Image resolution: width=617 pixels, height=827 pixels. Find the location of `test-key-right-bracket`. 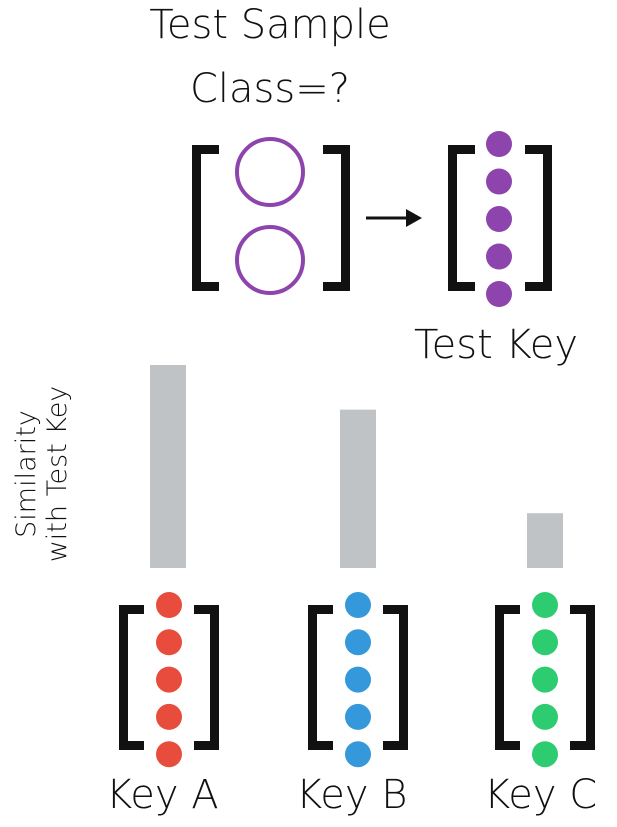

test-key-right-bracket is located at coordinates (538, 218).